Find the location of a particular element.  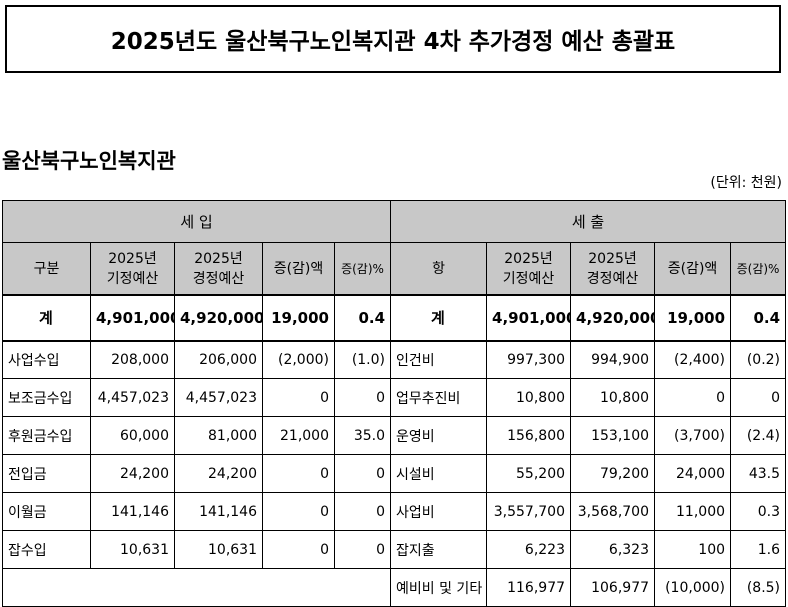

income-total-label: 계 is located at coordinates (46, 317).